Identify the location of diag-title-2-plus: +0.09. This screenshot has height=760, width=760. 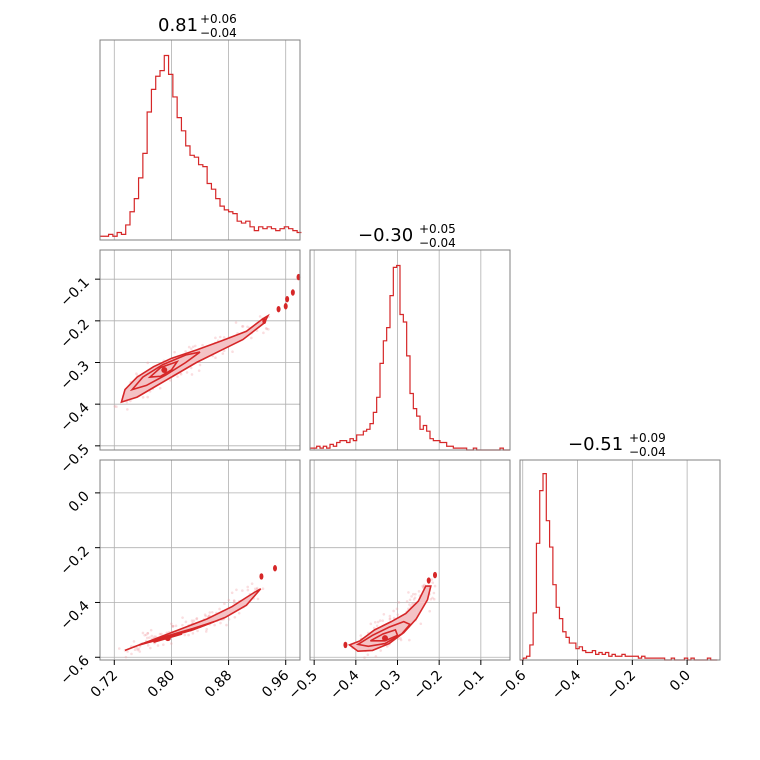
(647, 438).